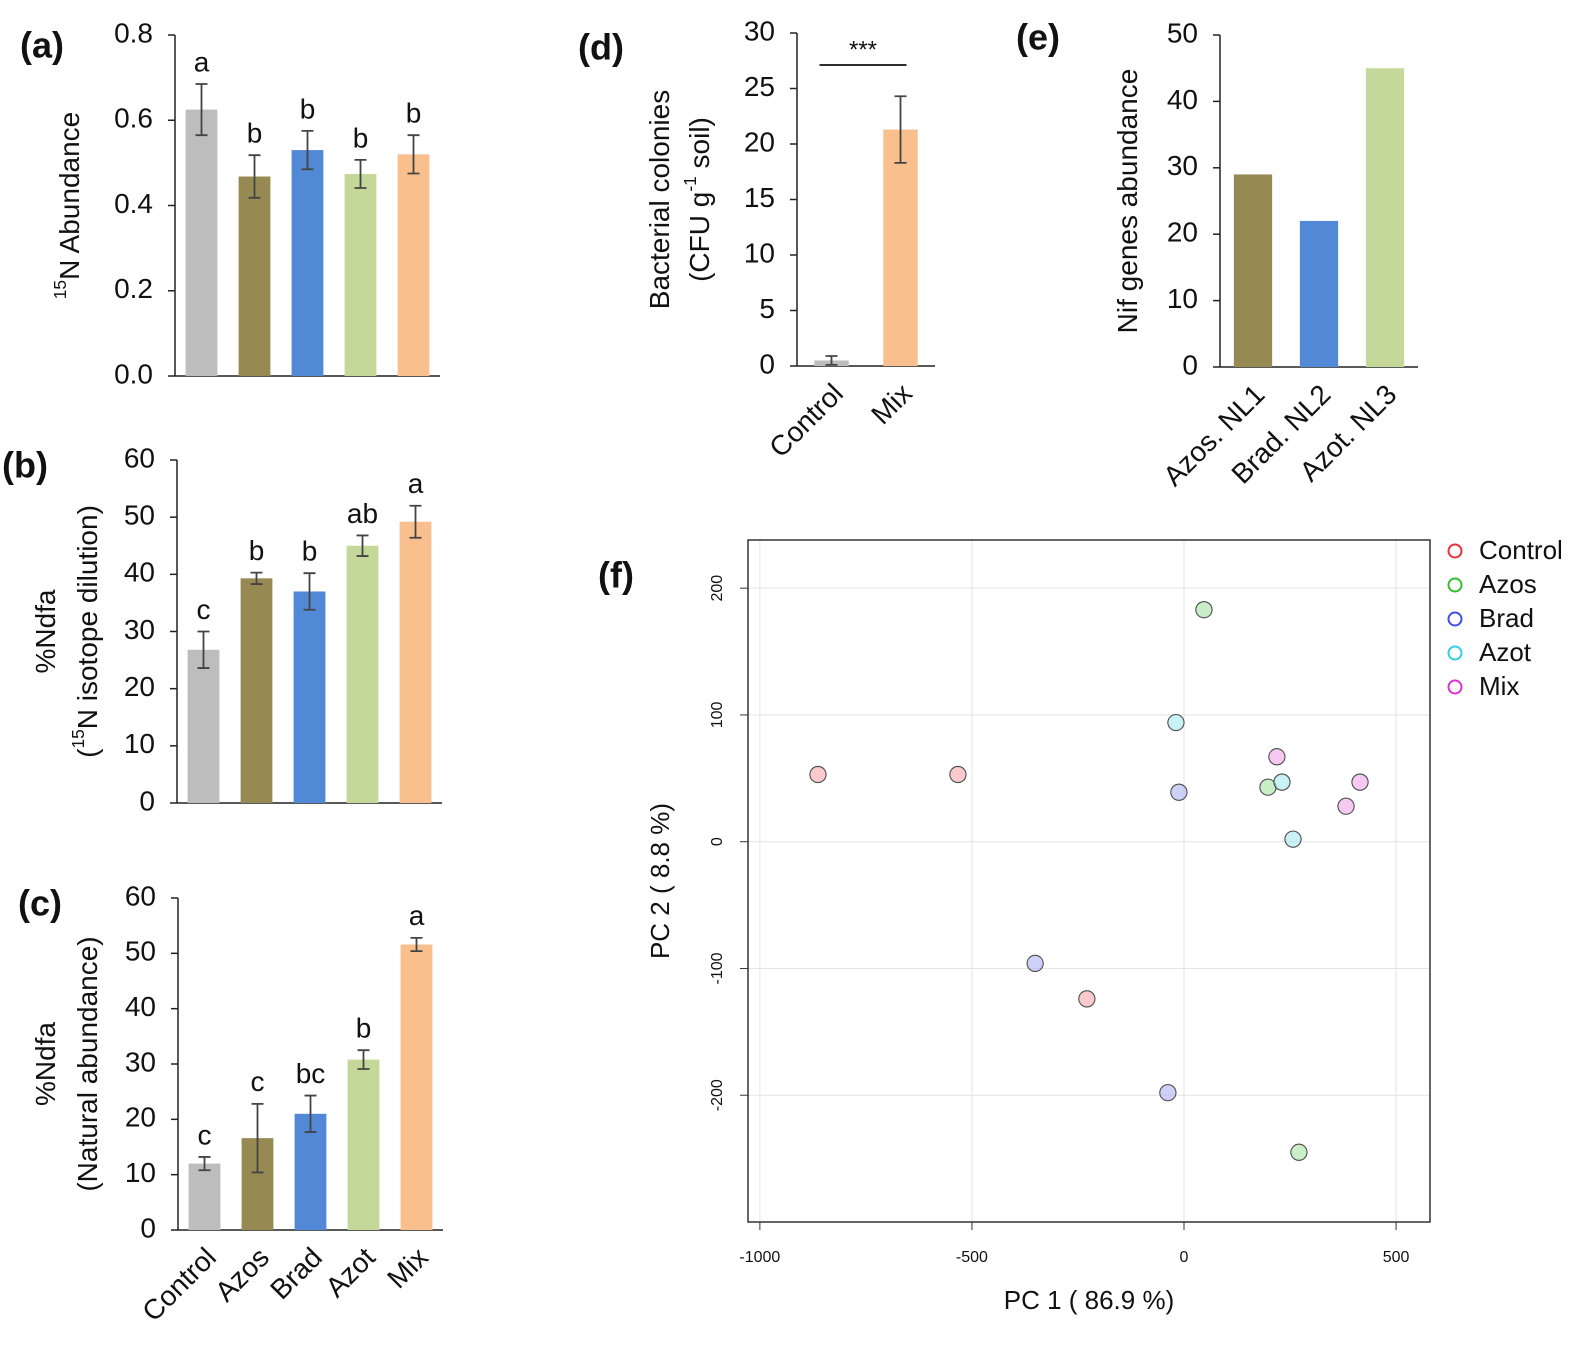 The width and height of the screenshot is (1580, 1352). What do you see at coordinates (140, 951) in the screenshot?
I see `y-tick-label: 50` at bounding box center [140, 951].